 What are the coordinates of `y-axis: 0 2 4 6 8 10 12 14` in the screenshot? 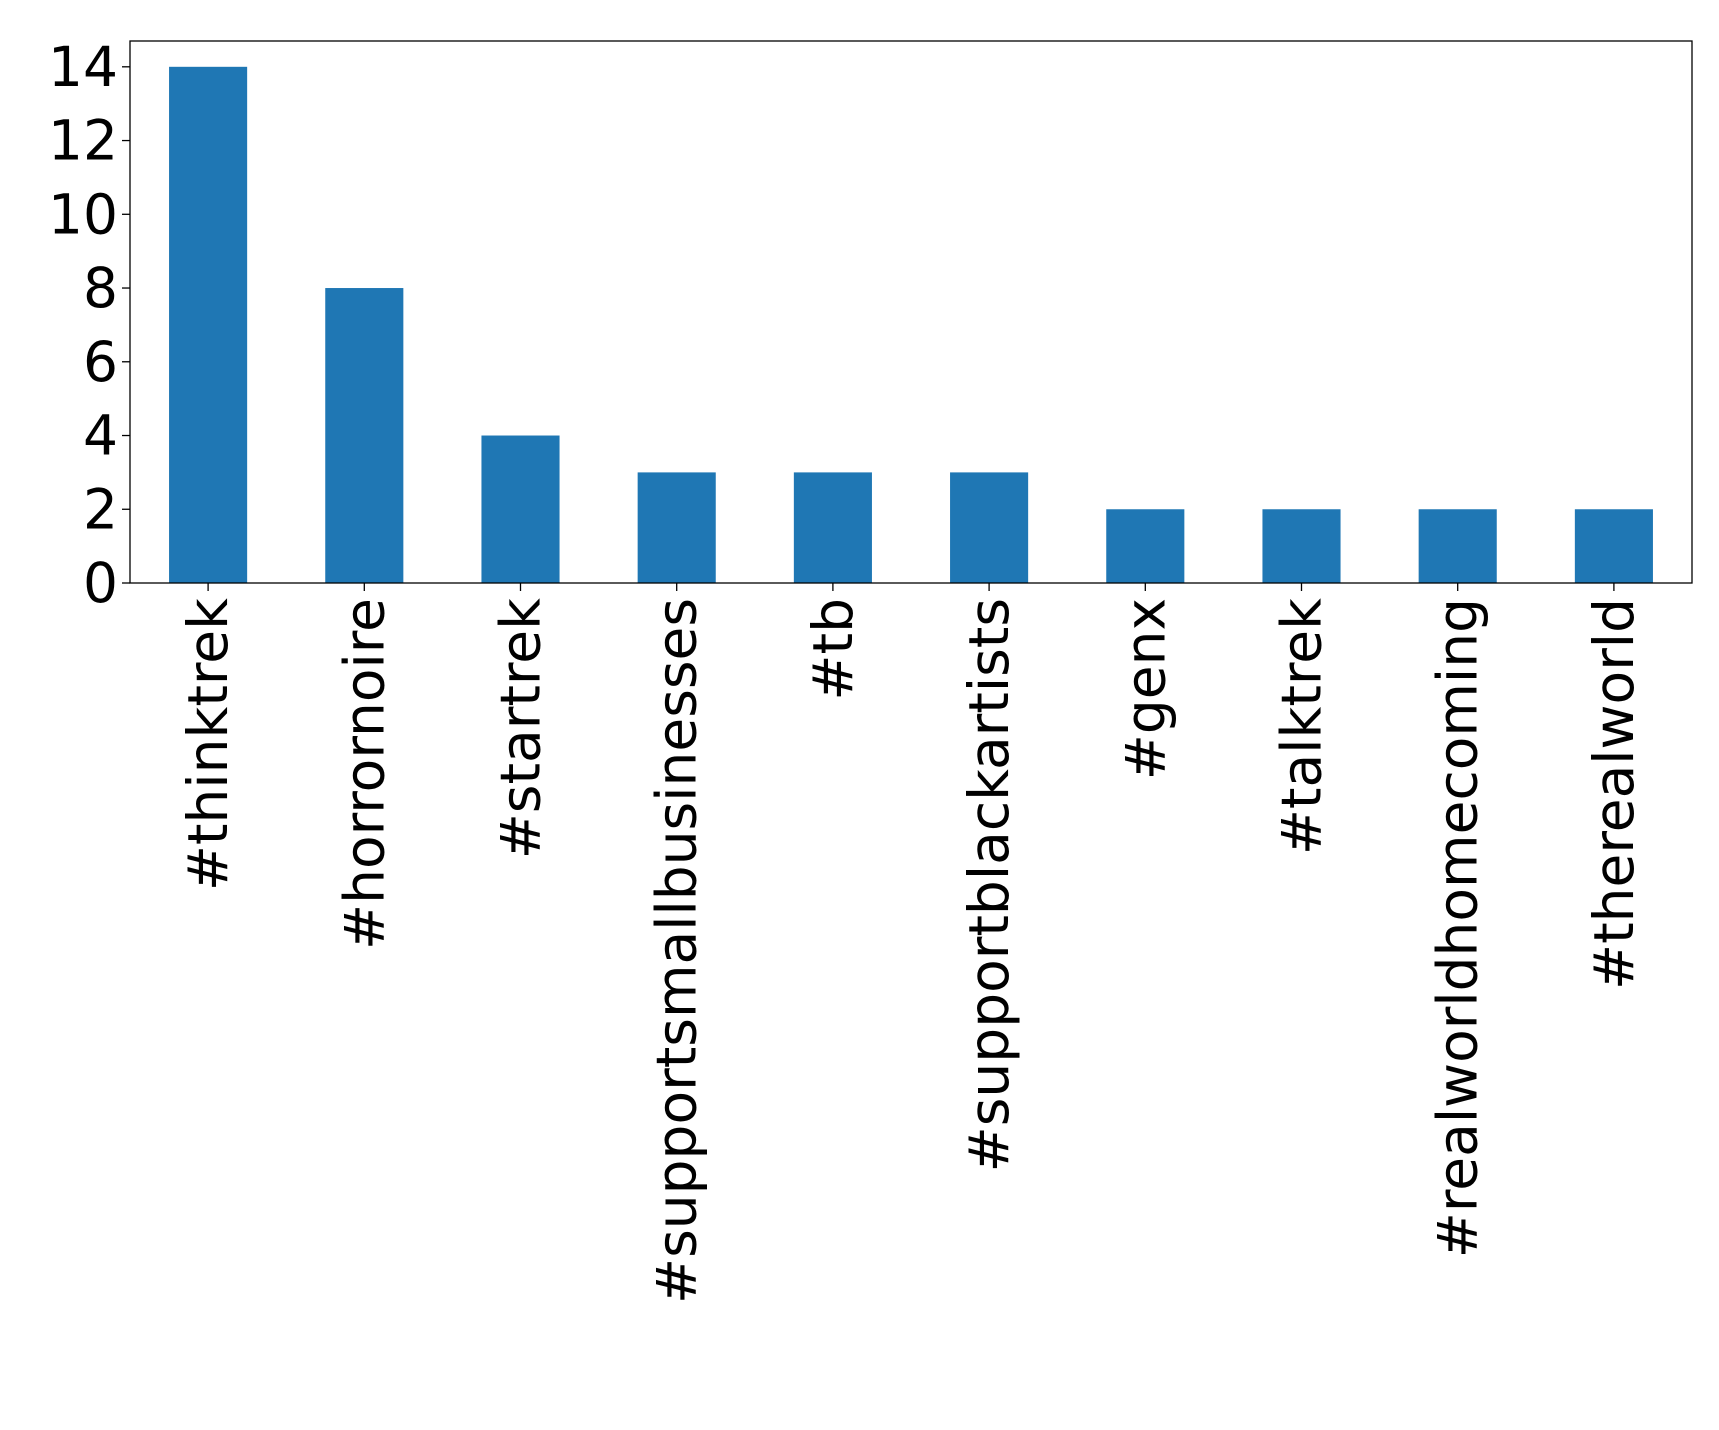 It's located at (89, 325).